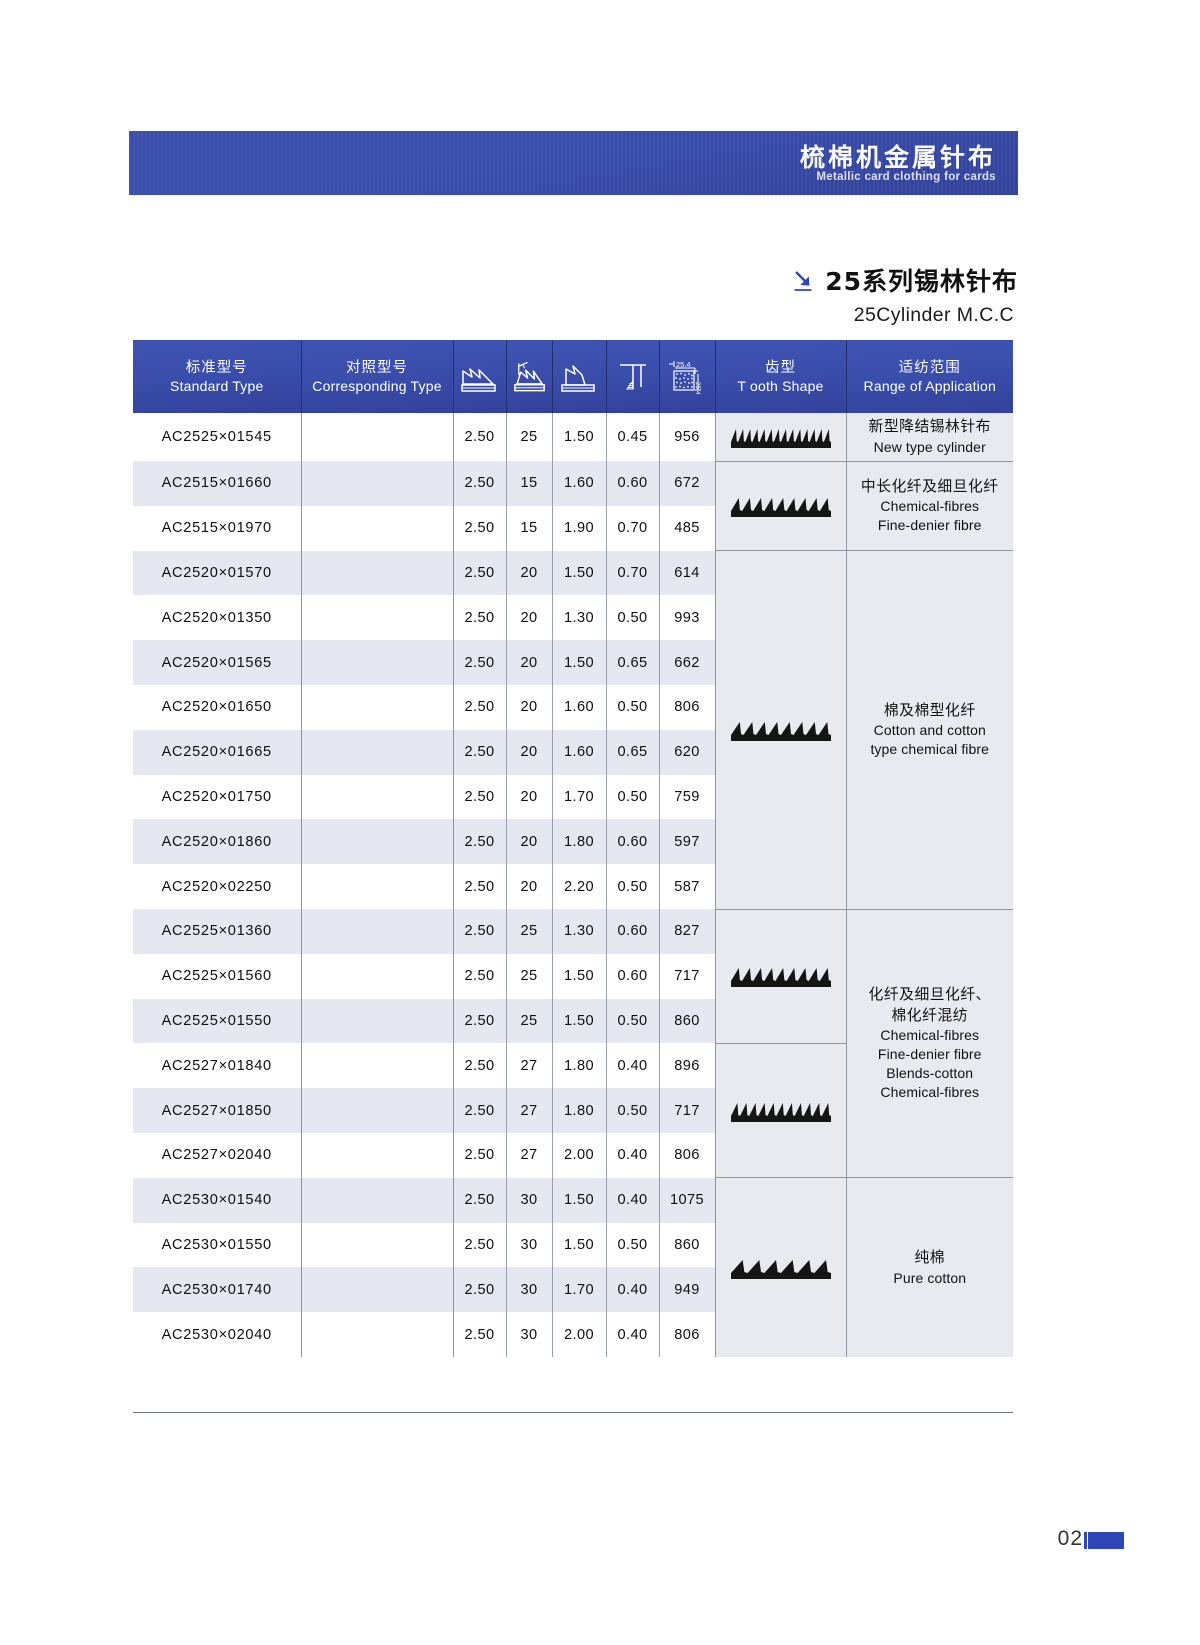 The height and width of the screenshot is (1645, 1200). I want to click on point-density-icon: 25.4 25.4, so click(687, 377).